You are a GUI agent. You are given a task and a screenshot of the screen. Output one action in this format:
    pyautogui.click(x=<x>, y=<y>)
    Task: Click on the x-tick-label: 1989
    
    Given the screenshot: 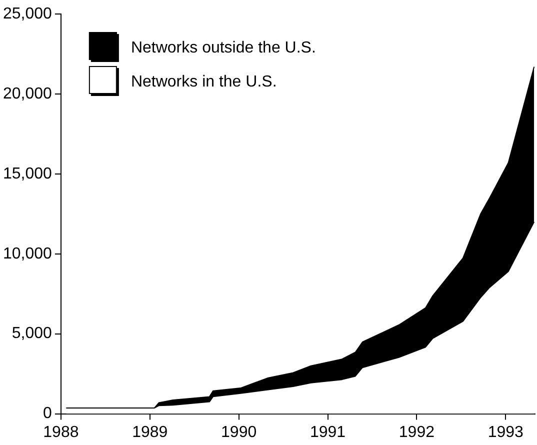 What is the action you would take?
    pyautogui.click(x=150, y=432)
    